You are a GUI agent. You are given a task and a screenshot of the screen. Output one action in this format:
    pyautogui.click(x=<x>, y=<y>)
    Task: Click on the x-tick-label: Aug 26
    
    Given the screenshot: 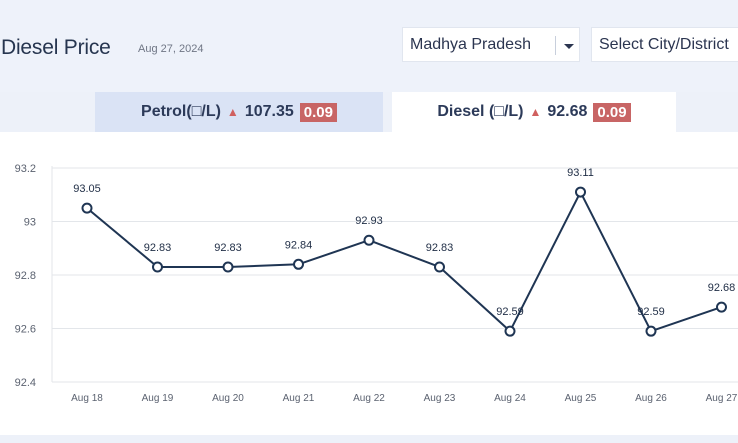 What is the action you would take?
    pyautogui.click(x=651, y=398)
    